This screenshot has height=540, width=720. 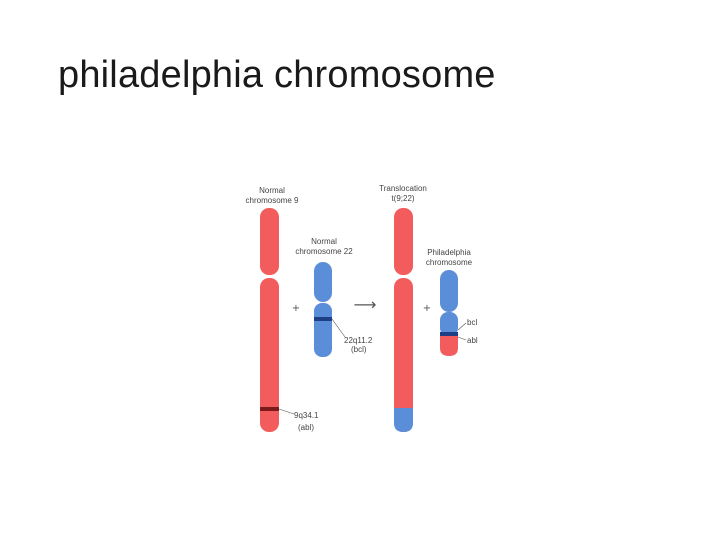 I want to click on leader-abl, so click(x=462, y=338).